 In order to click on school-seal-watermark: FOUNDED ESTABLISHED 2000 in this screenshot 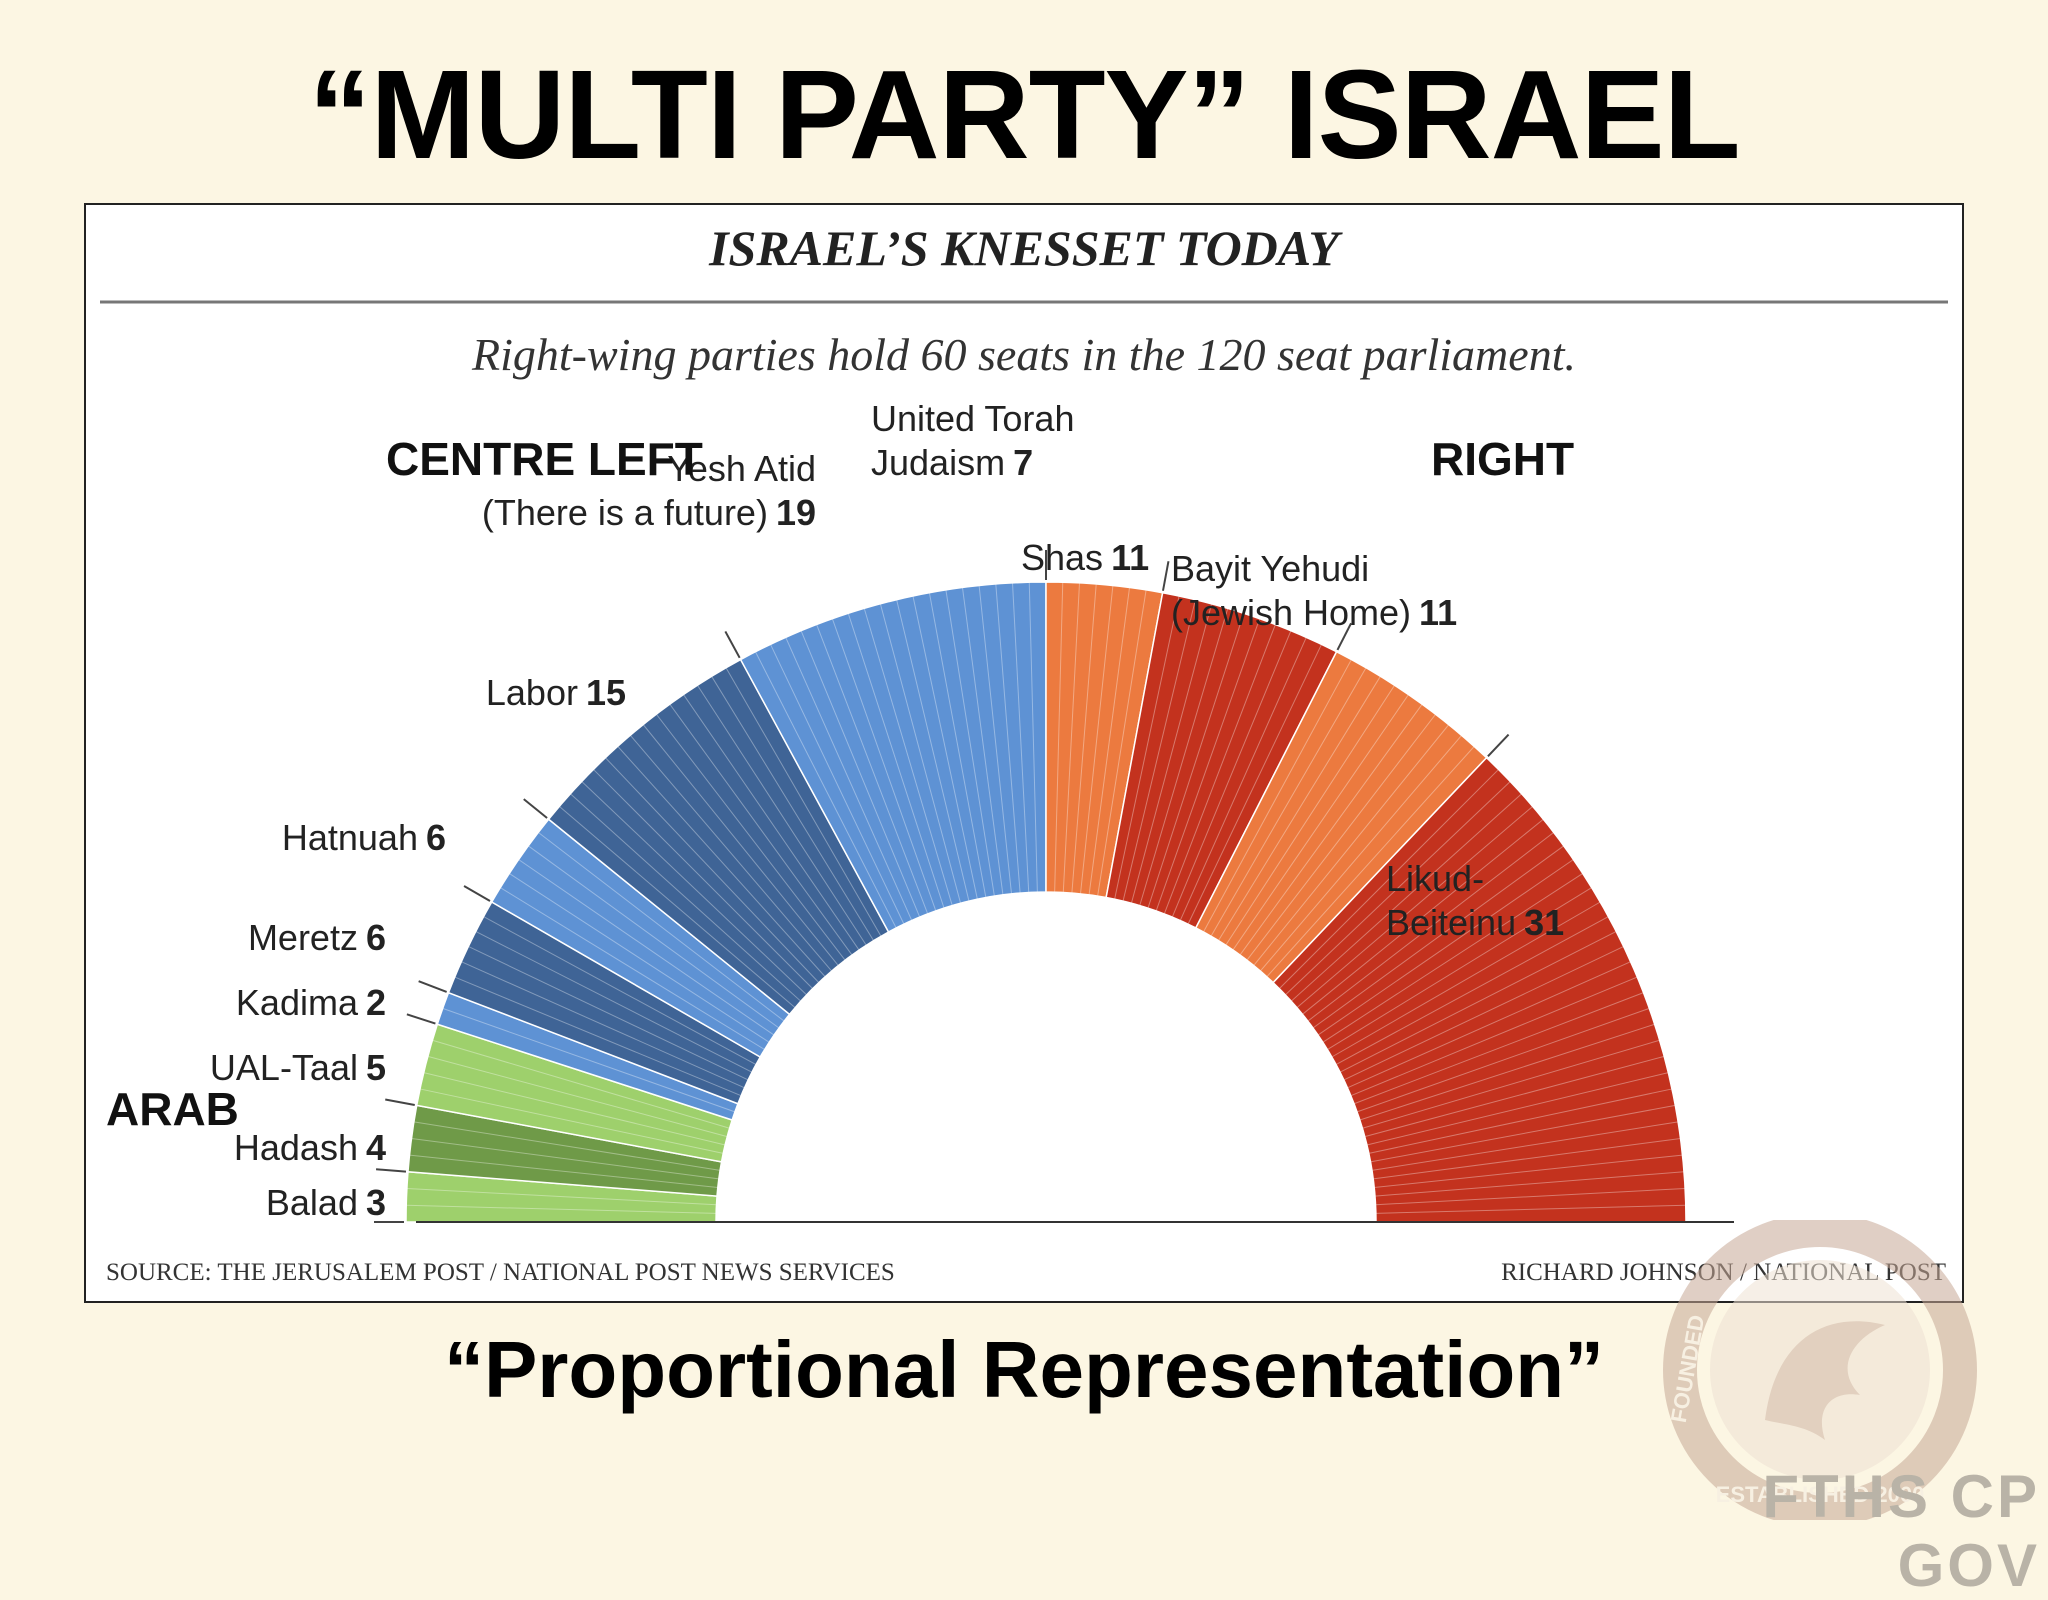, I will do `click(1820, 1370)`.